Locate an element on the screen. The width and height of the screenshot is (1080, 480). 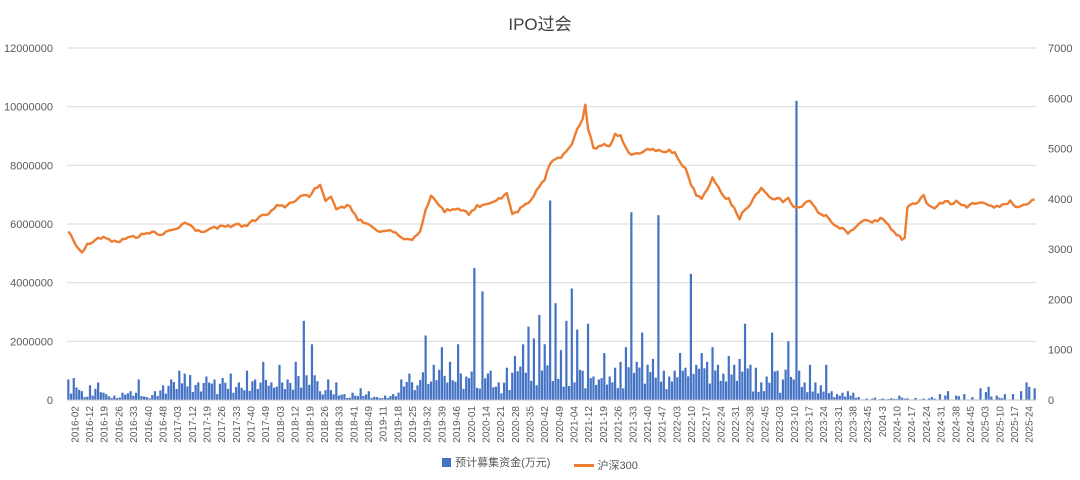
x-tick-label: 2021-26 is located at coordinates (619, 424).